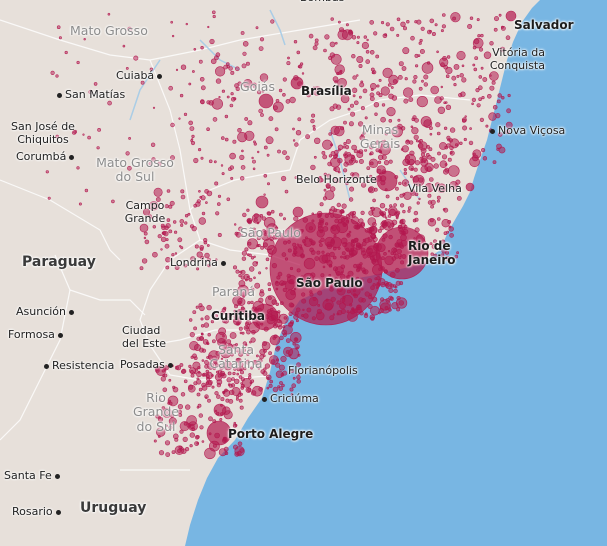 The height and width of the screenshot is (546, 607). I want to click on state-label-sao-paulo: São Paulo, so click(270, 232).